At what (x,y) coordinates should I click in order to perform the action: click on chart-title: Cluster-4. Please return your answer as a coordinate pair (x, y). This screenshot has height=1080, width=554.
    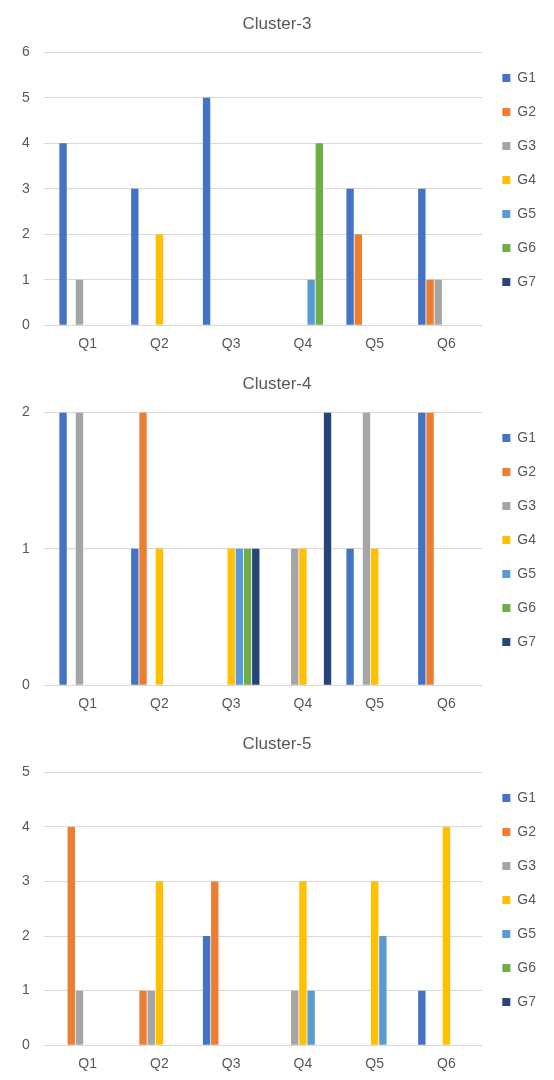
    Looking at the image, I should click on (277, 383).